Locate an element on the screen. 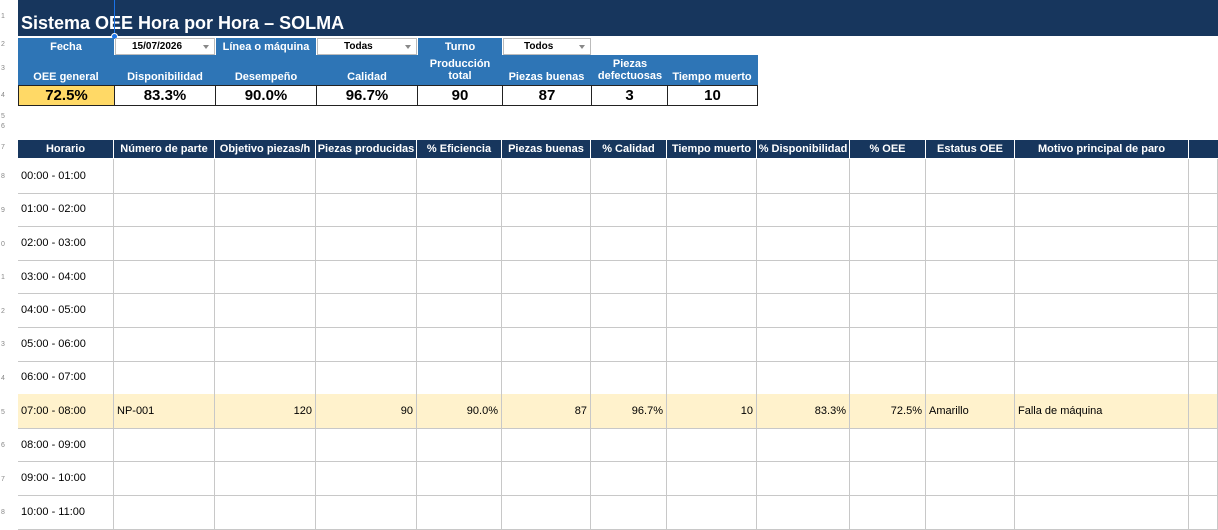 This screenshot has width=1218, height=530. table-cell: 90 is located at coordinates (366, 411).